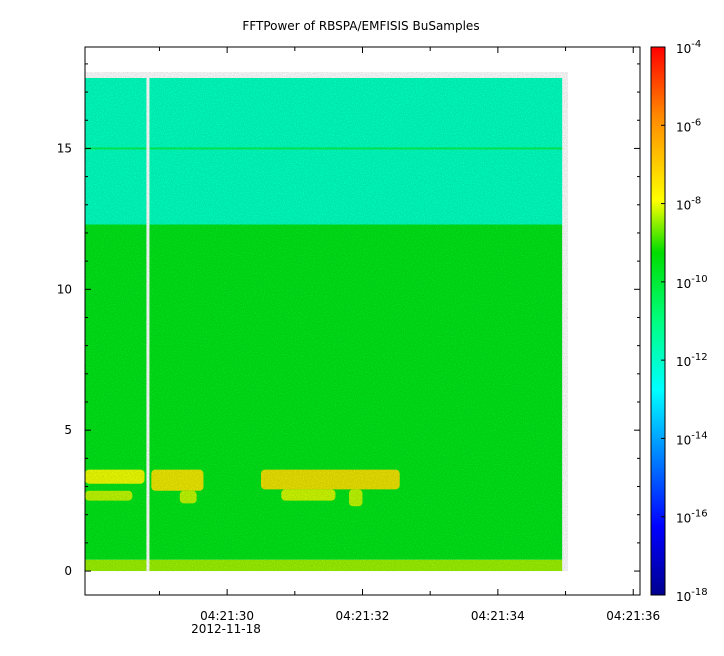 The image size is (724, 656). I want to click on colorbar-axis: 10⁻⁴ 10⁻⁶ 10⁻⁸ 10⁻¹⁰ 10⁻¹² 10⁻¹⁴ 10⁻¹⁶ 10⁻¹⁸, so click(684, 321).